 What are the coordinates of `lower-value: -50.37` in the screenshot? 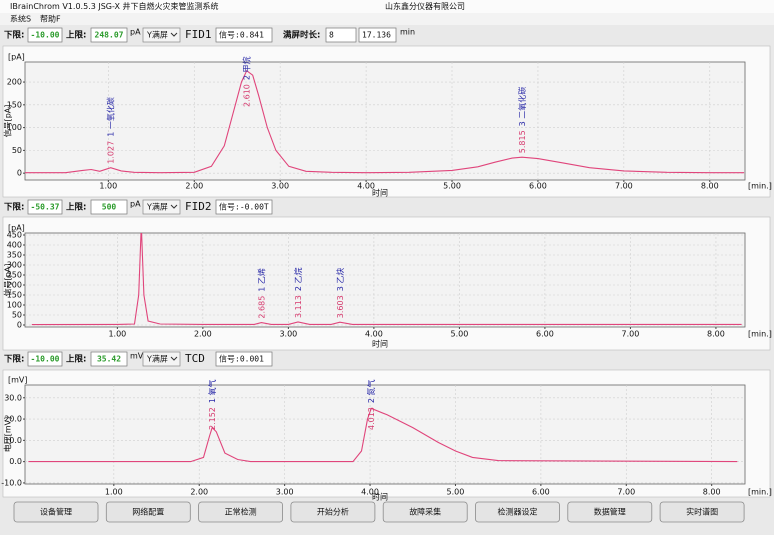 It's located at (45, 207).